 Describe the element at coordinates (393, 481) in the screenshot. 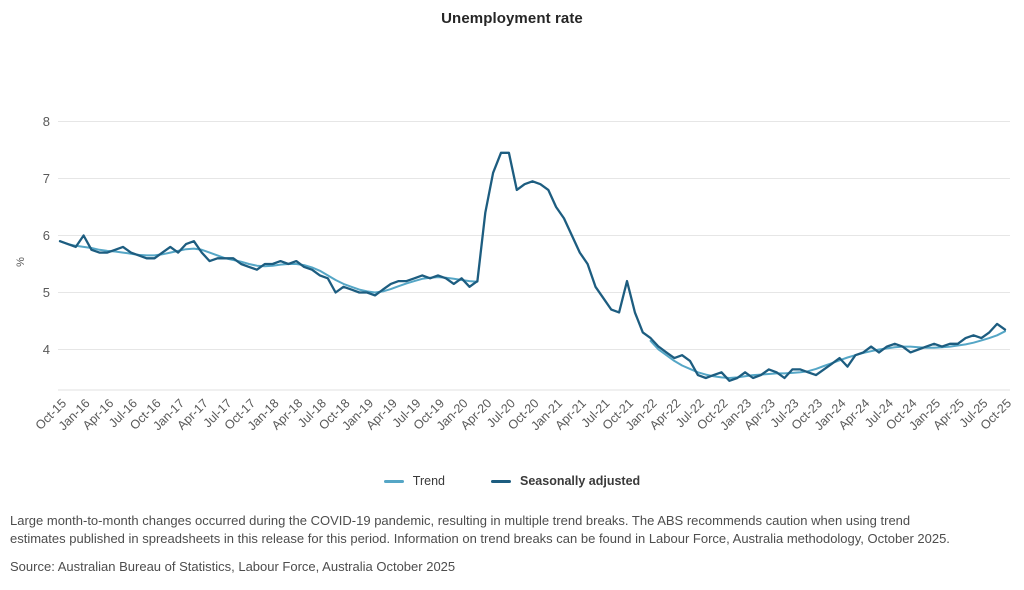

I see `trend-line-swatch-icon` at that location.